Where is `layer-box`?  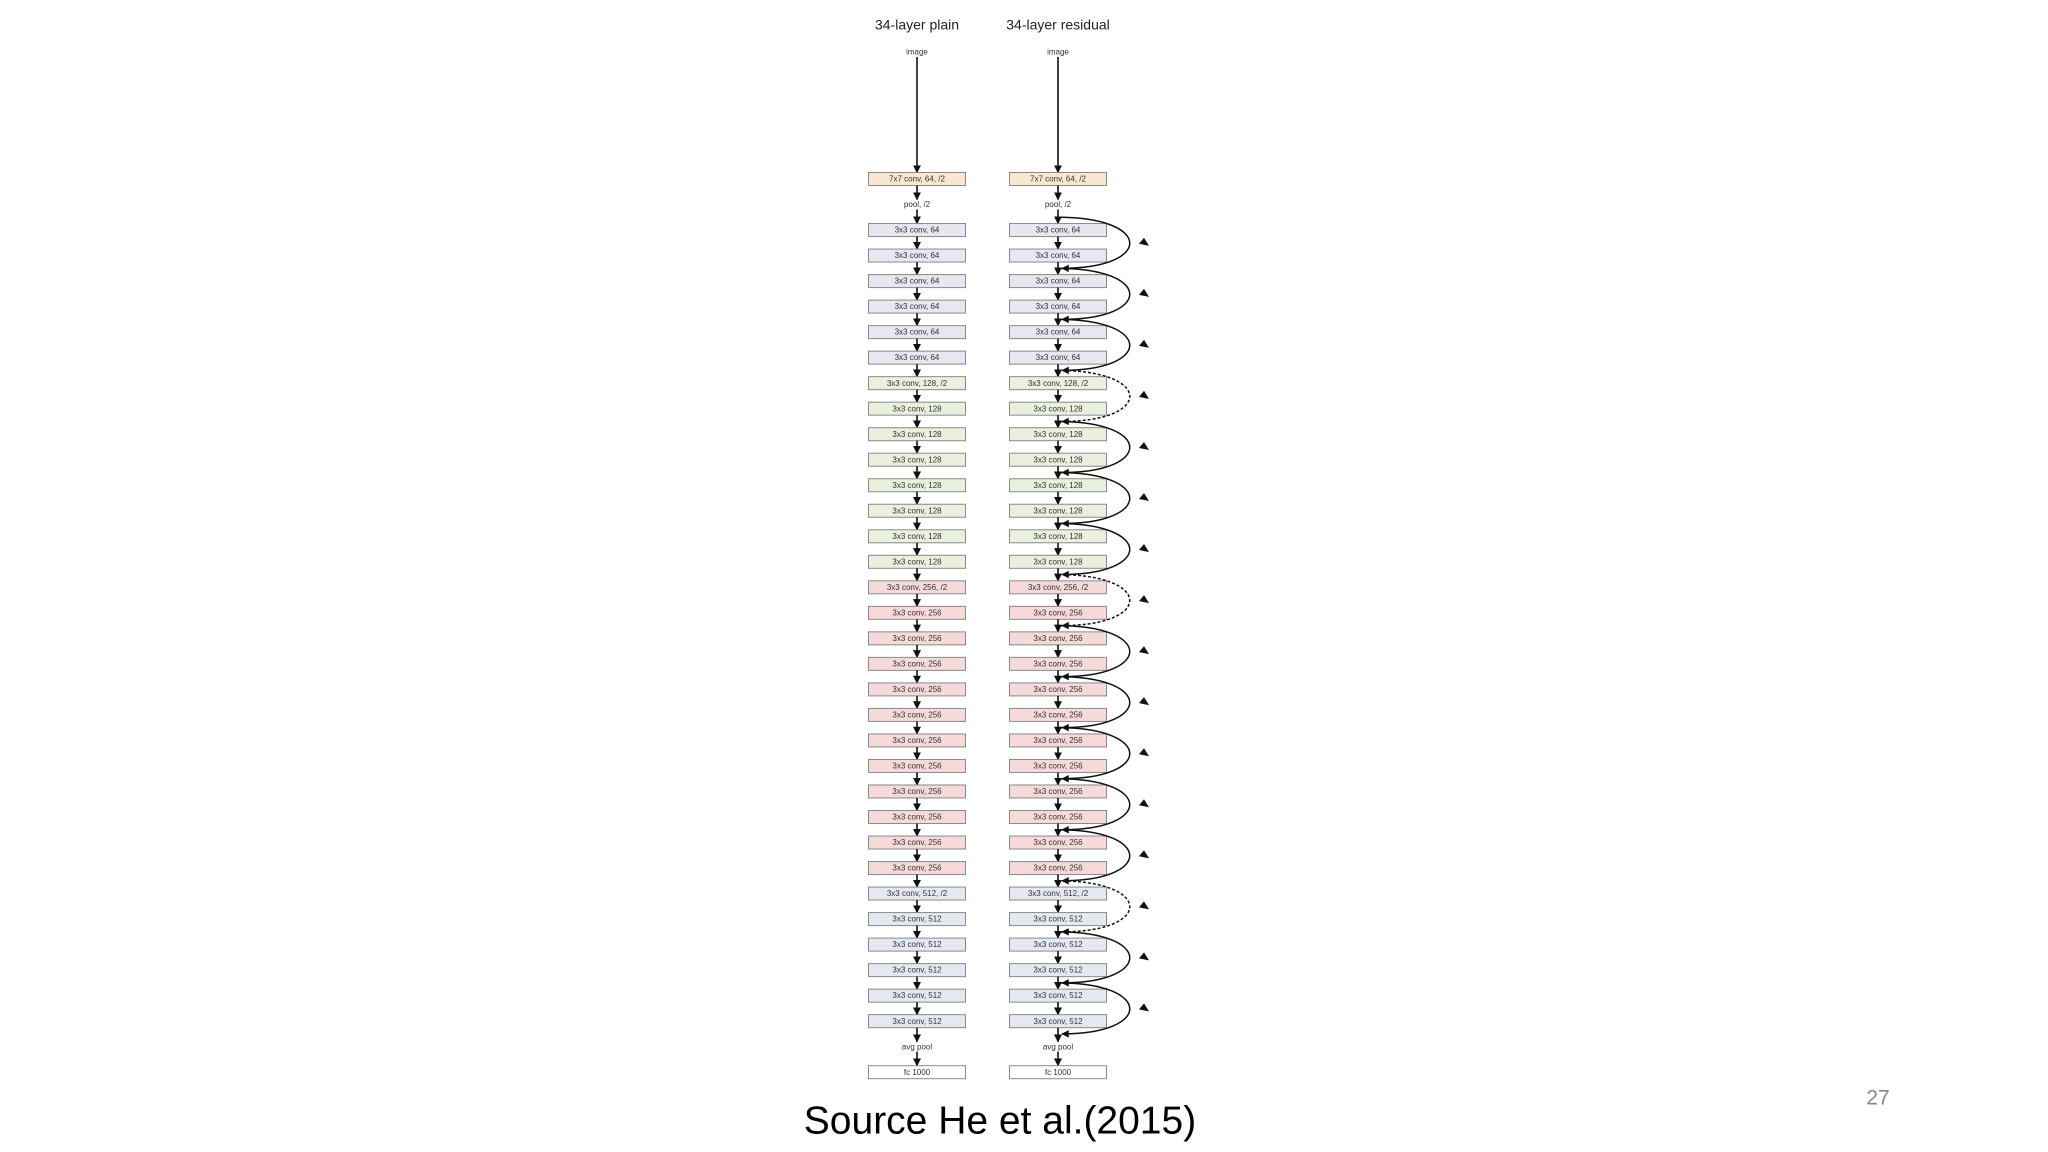
layer-box is located at coordinates (1058, 1072).